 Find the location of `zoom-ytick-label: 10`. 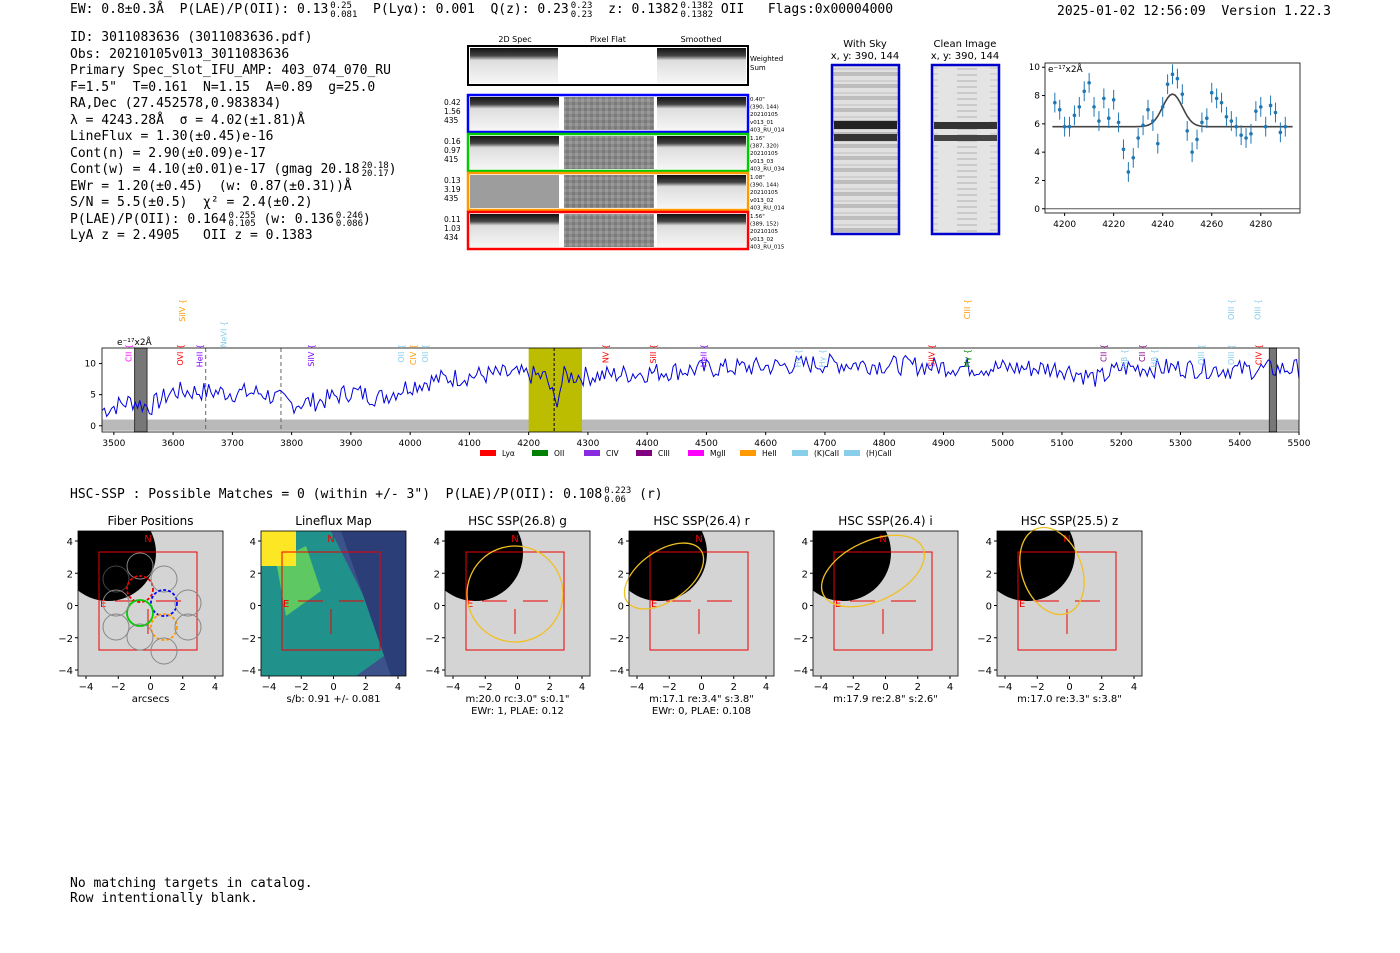

zoom-ytick-label: 10 is located at coordinates (1035, 68).